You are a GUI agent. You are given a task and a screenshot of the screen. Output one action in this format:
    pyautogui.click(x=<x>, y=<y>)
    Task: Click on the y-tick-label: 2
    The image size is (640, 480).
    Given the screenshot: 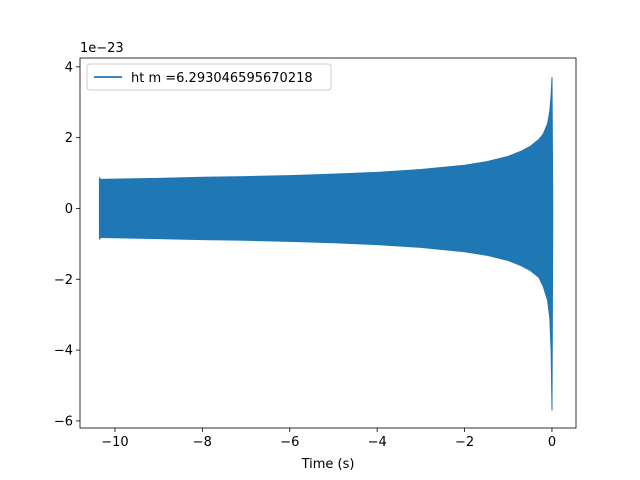 What is the action you would take?
    pyautogui.click(x=69, y=138)
    